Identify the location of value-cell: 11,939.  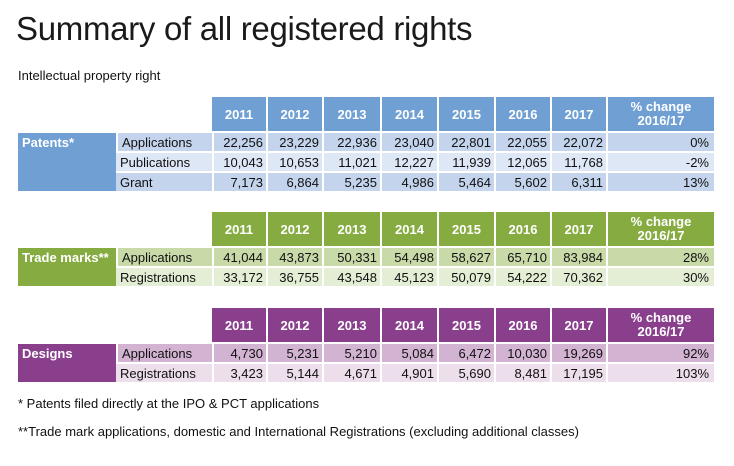
(465, 161).